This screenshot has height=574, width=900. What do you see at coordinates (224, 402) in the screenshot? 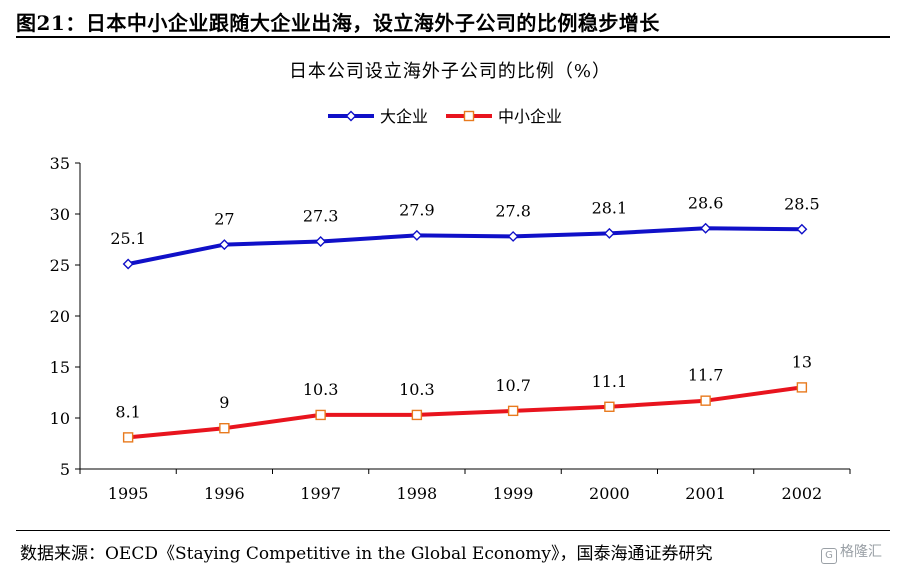
I see `data-label-2: 9` at bounding box center [224, 402].